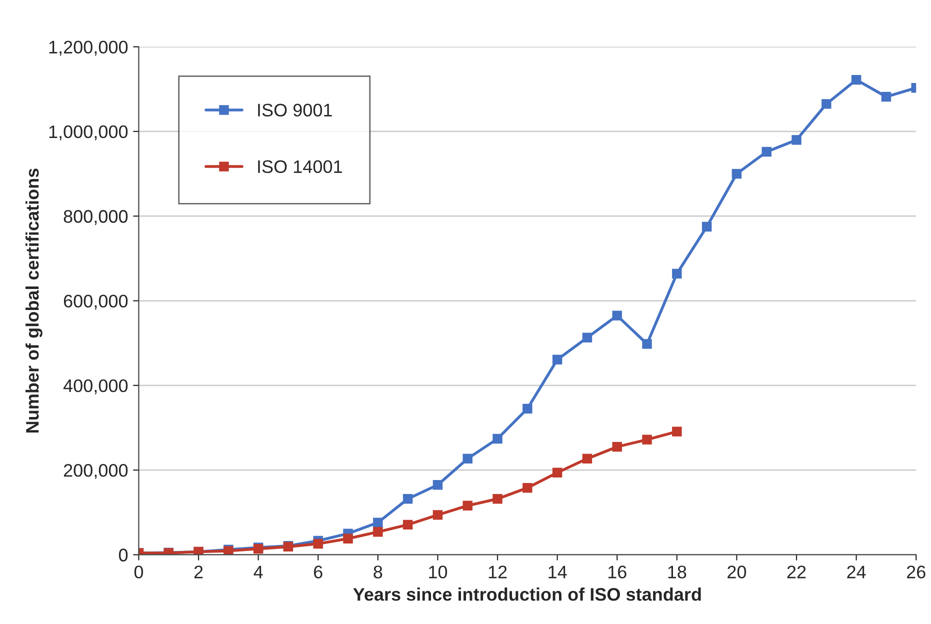 The image size is (931, 624). I want to click on y-tick-label: 1,200,000, so click(88, 48).